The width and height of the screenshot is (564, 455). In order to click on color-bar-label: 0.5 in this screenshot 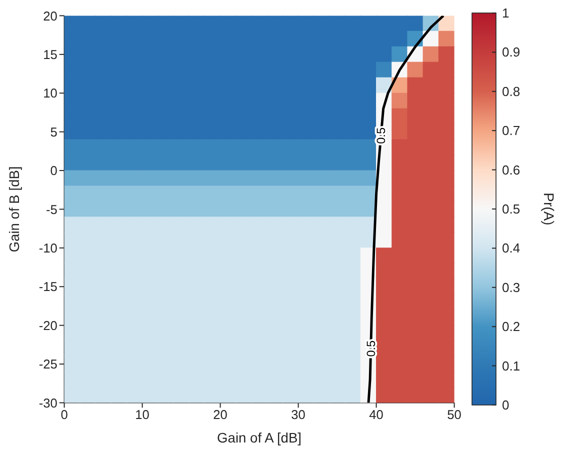, I will do `click(511, 209)`.